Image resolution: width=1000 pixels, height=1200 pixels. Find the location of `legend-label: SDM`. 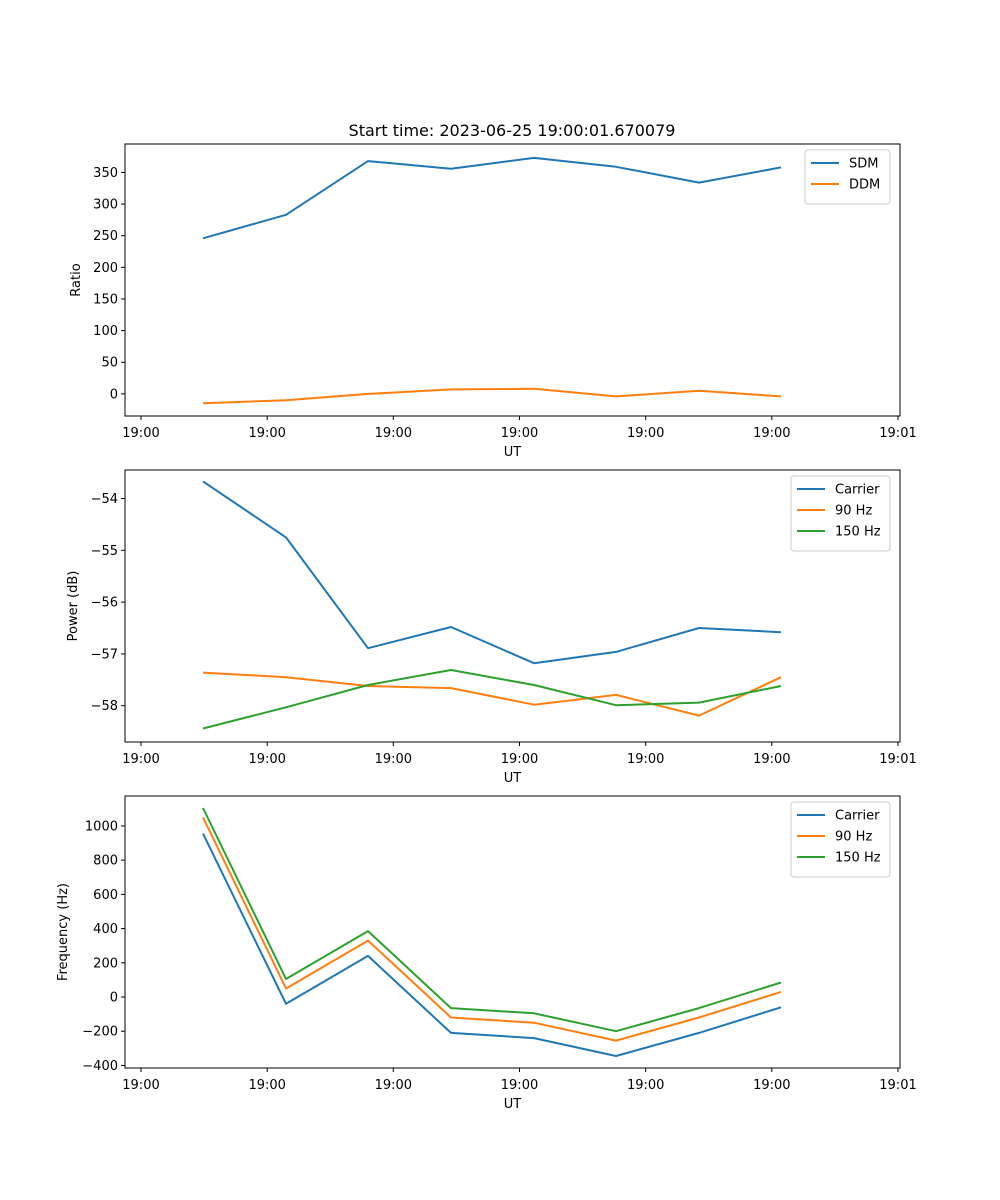

legend-label: SDM is located at coordinates (863, 164).